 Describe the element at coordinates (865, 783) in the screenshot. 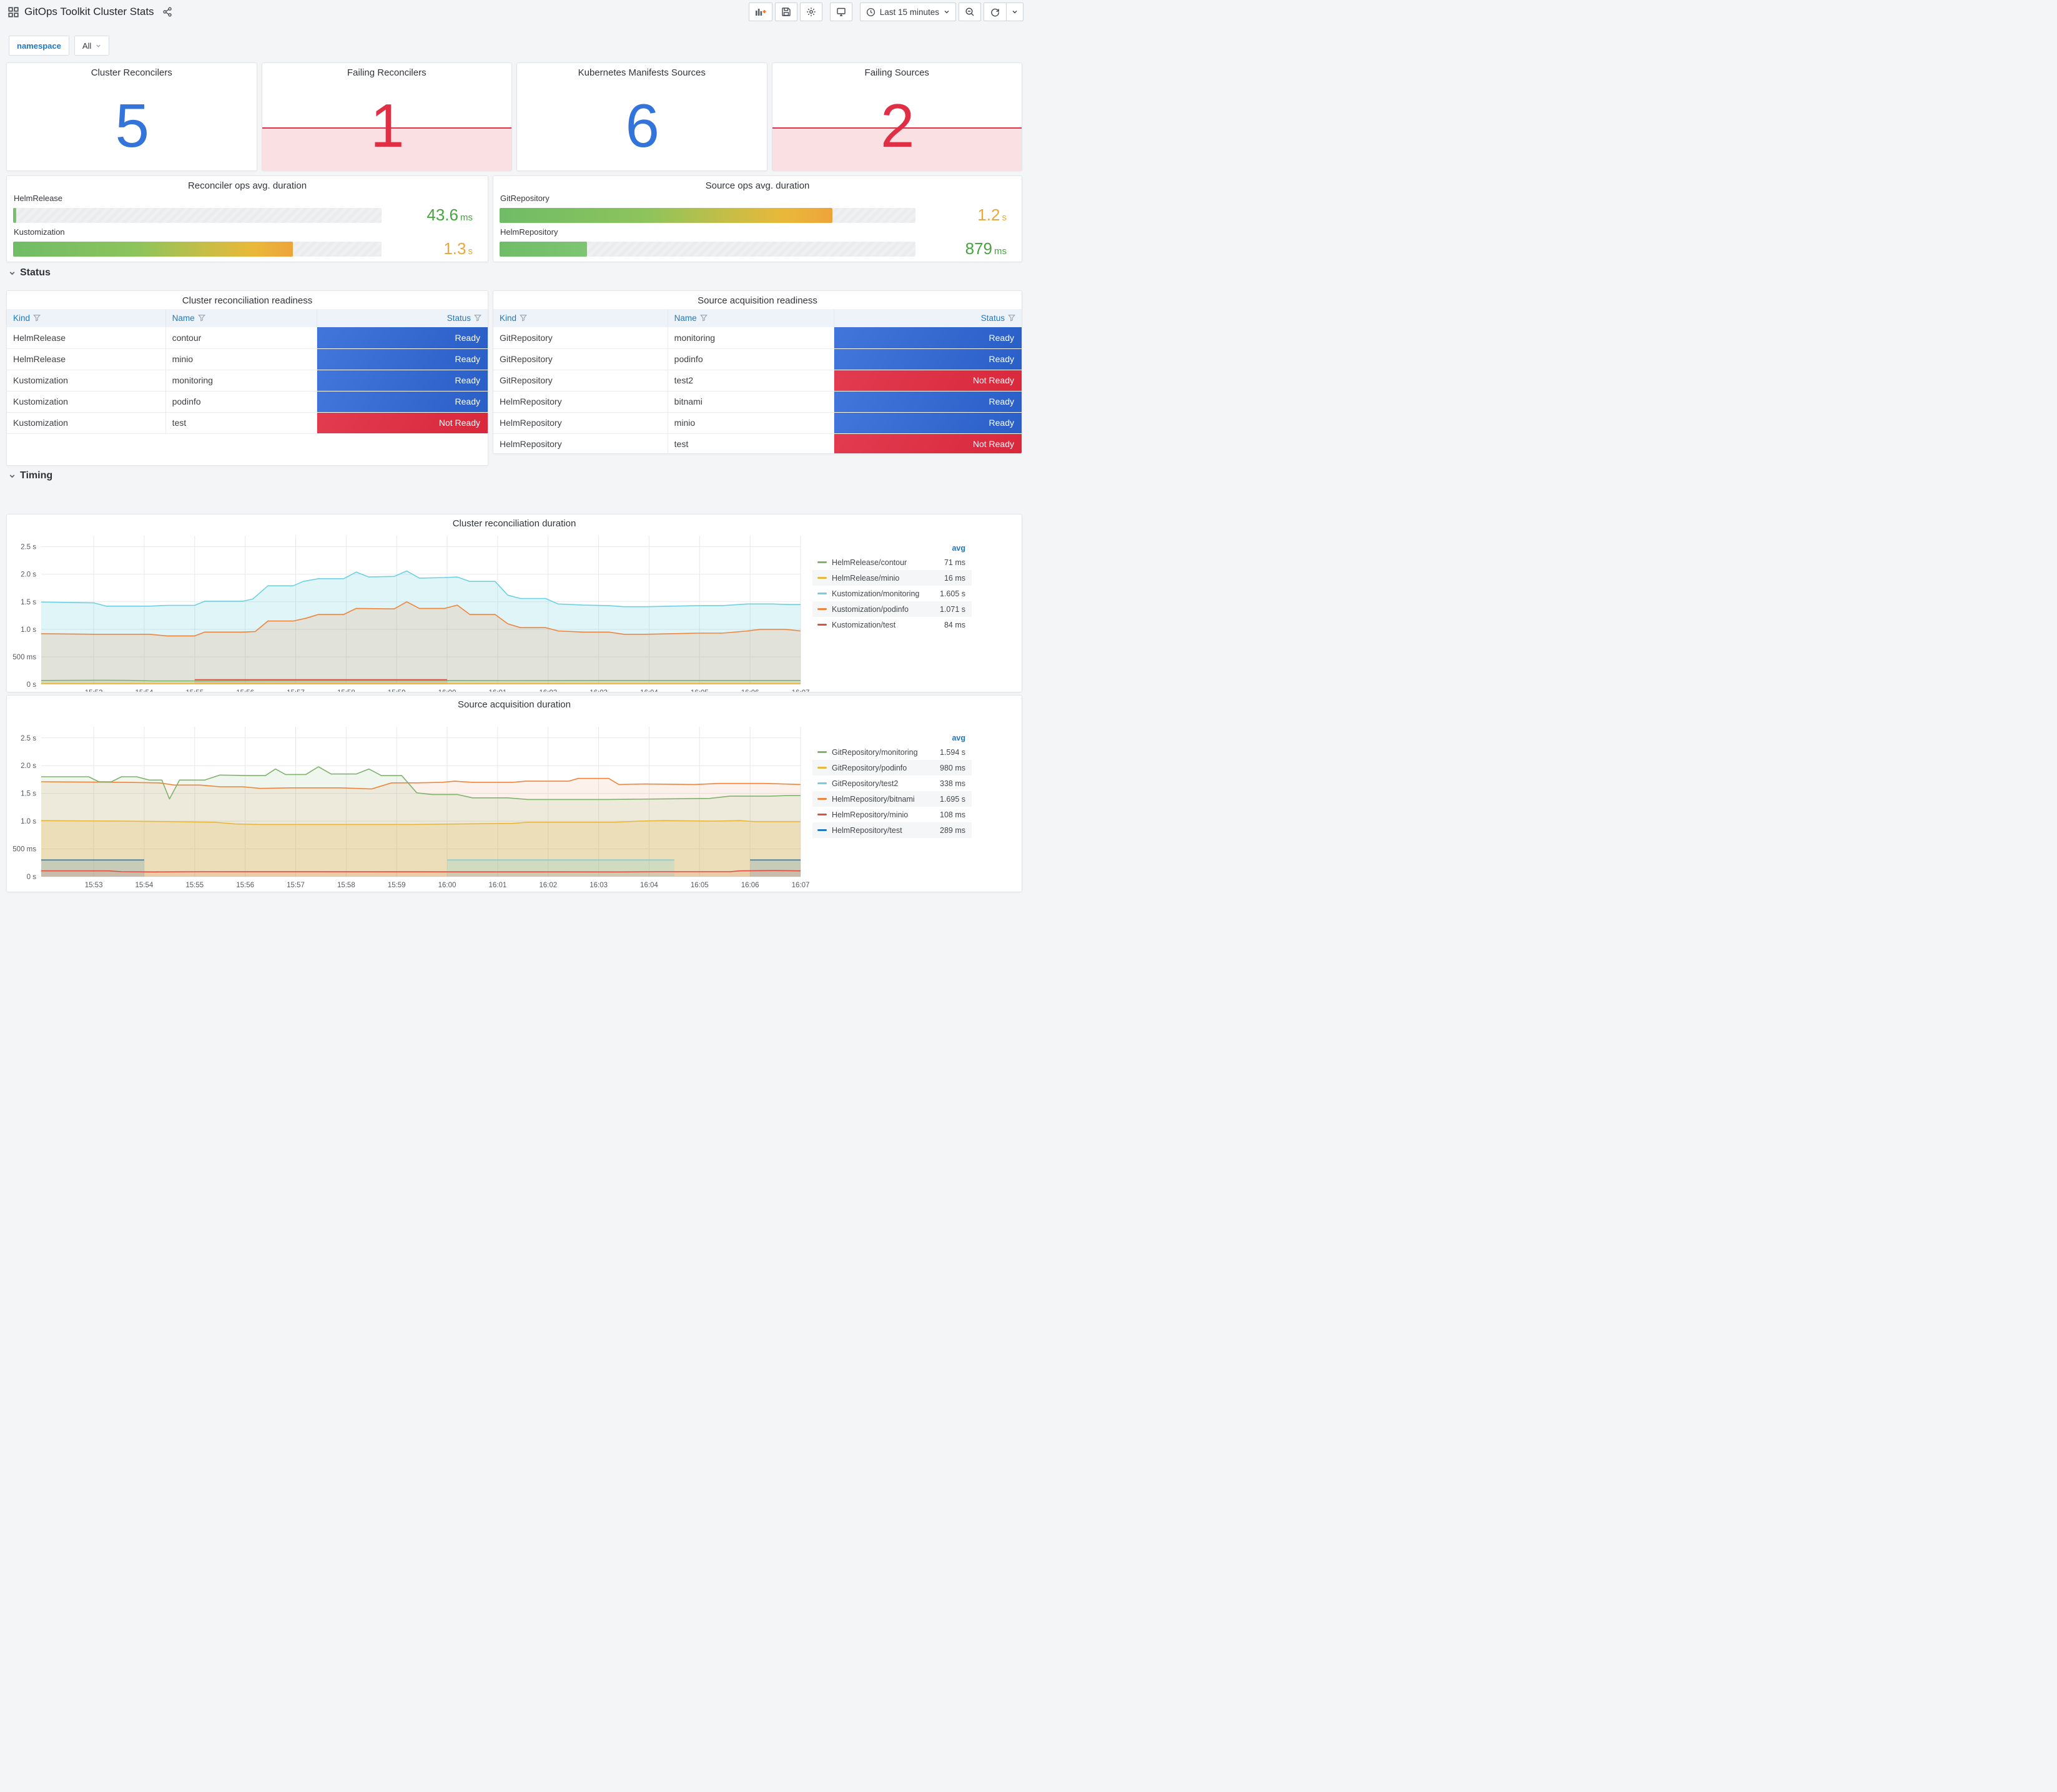

I see `legend-series-name: GitRepository/test2` at that location.